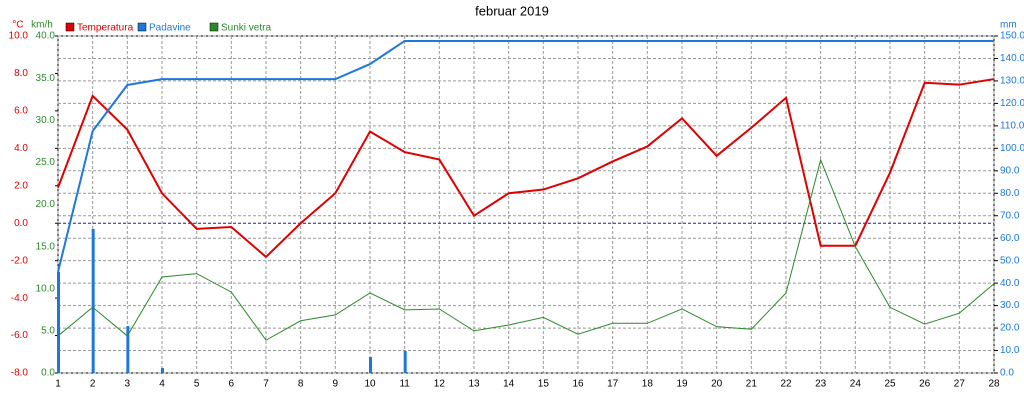 The image size is (1024, 402). What do you see at coordinates (21, 148) in the screenshot?
I see `y-tick-label: 4.0` at bounding box center [21, 148].